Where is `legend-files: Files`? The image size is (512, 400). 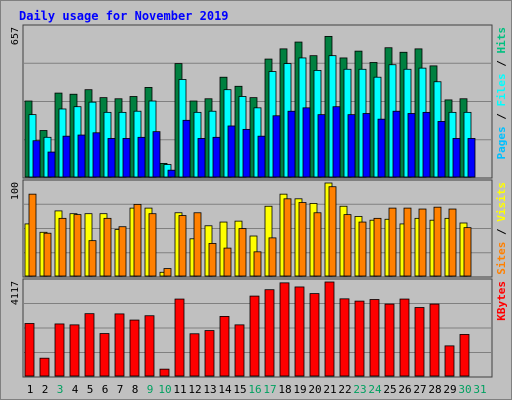
legend-files: Files is located at coordinates (501, 89).